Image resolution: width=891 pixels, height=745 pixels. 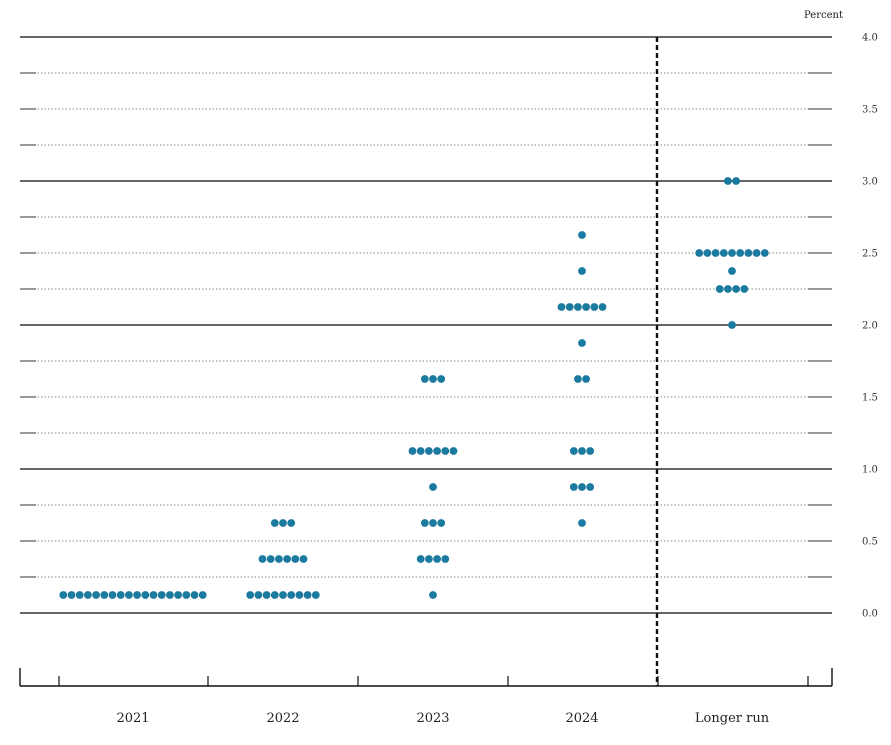 What do you see at coordinates (870, 614) in the screenshot?
I see `y-tick-label: 0.0` at bounding box center [870, 614].